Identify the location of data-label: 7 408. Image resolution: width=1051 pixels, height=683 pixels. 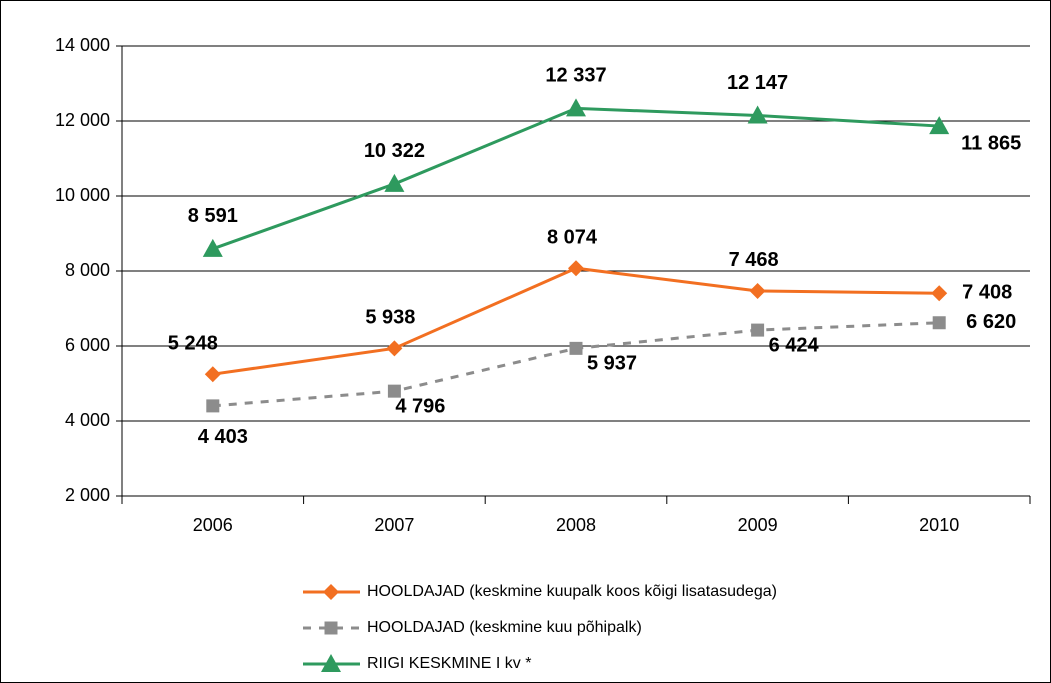
(987, 292).